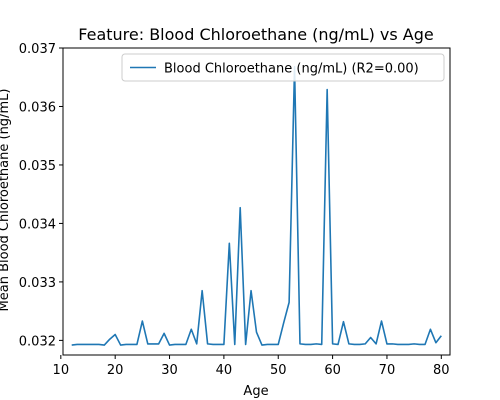  I want to click on legend-box, so click(283, 67).